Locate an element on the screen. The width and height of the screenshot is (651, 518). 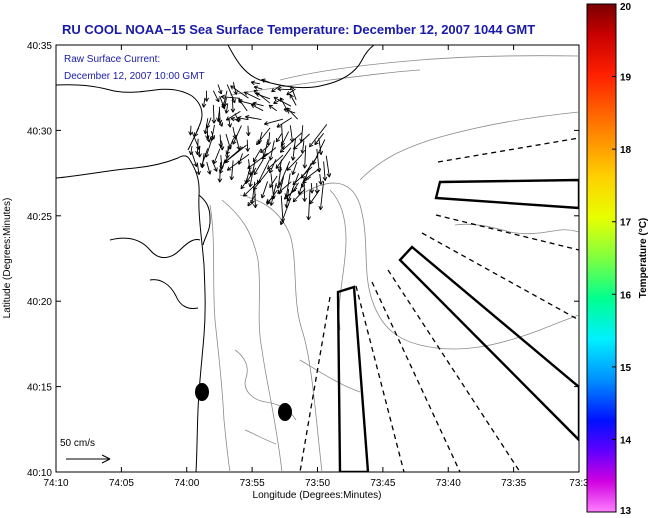
coastline-inland is located at coordinates (155, 247).